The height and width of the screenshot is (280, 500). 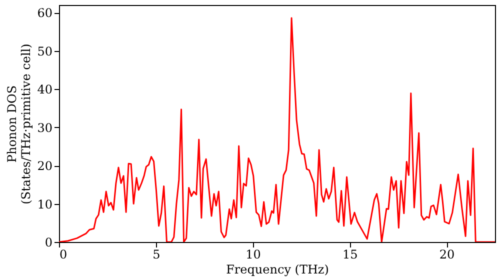 What do you see at coordinates (44, 89) in the screenshot?
I see `y-tick-label: 40` at bounding box center [44, 89].